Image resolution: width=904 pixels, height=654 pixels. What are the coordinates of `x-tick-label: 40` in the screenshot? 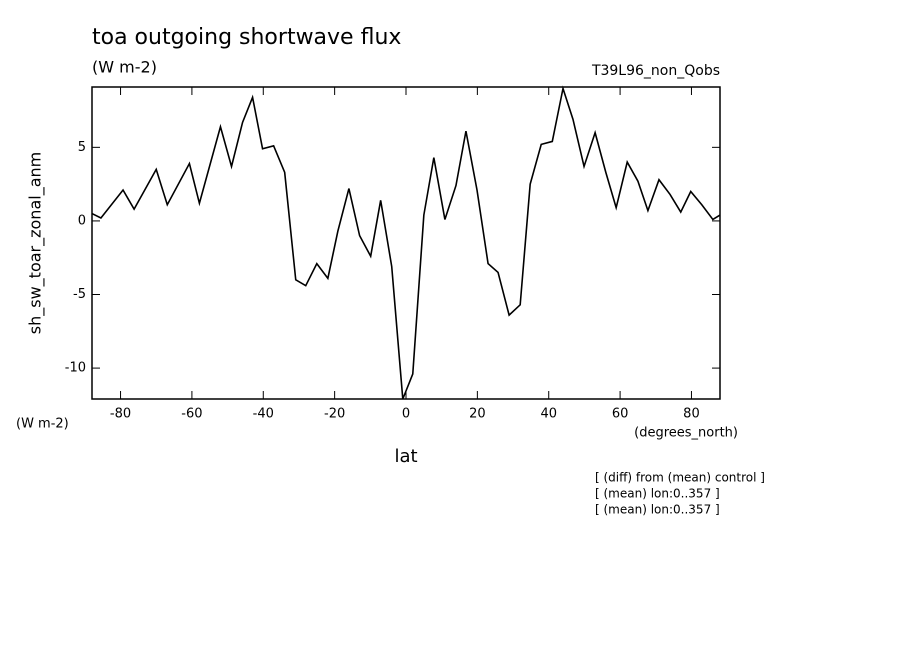 It's located at (548, 414).